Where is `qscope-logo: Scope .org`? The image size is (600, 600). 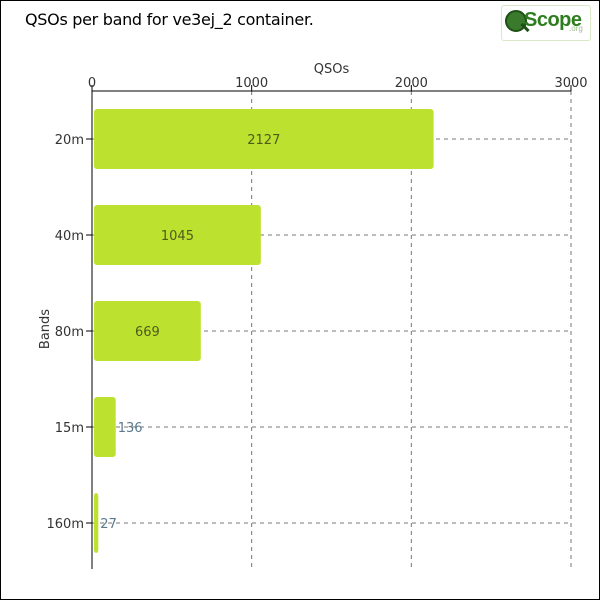 qscope-logo: Scope .org is located at coordinates (546, 23).